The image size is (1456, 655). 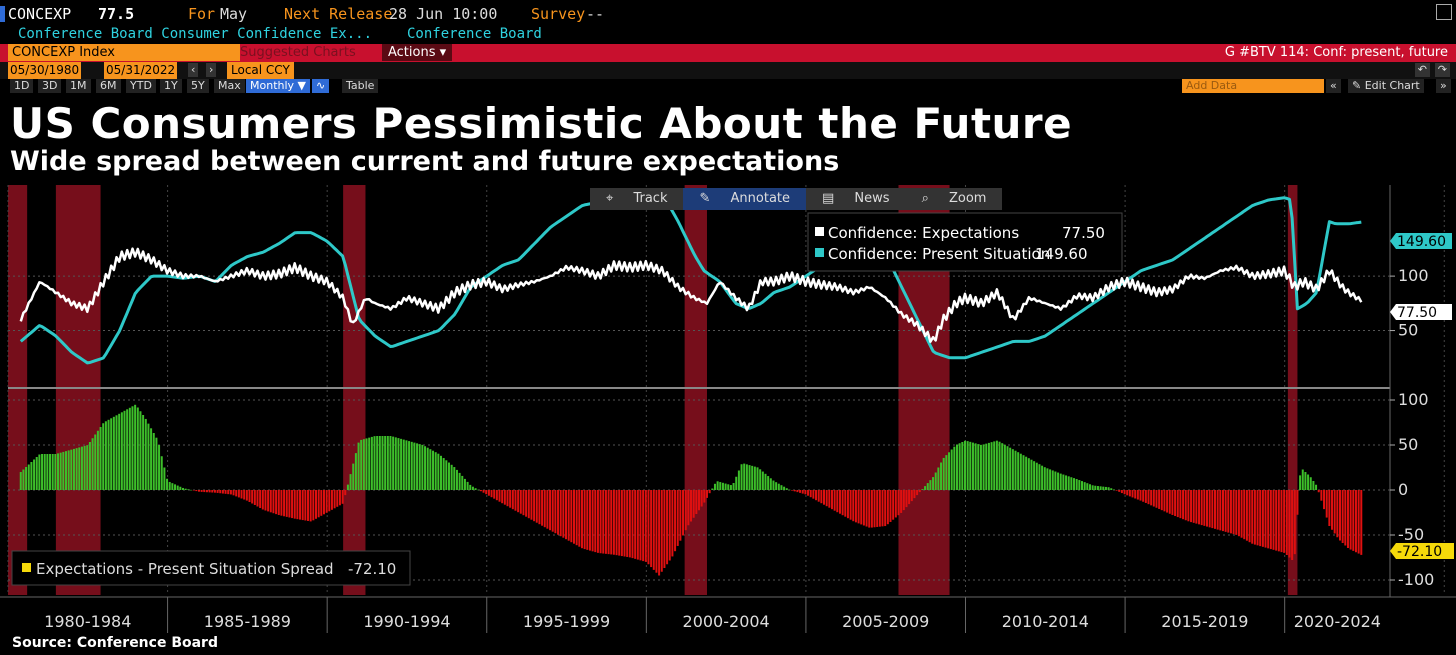 I want to click on table-button: Table, so click(x=360, y=86).